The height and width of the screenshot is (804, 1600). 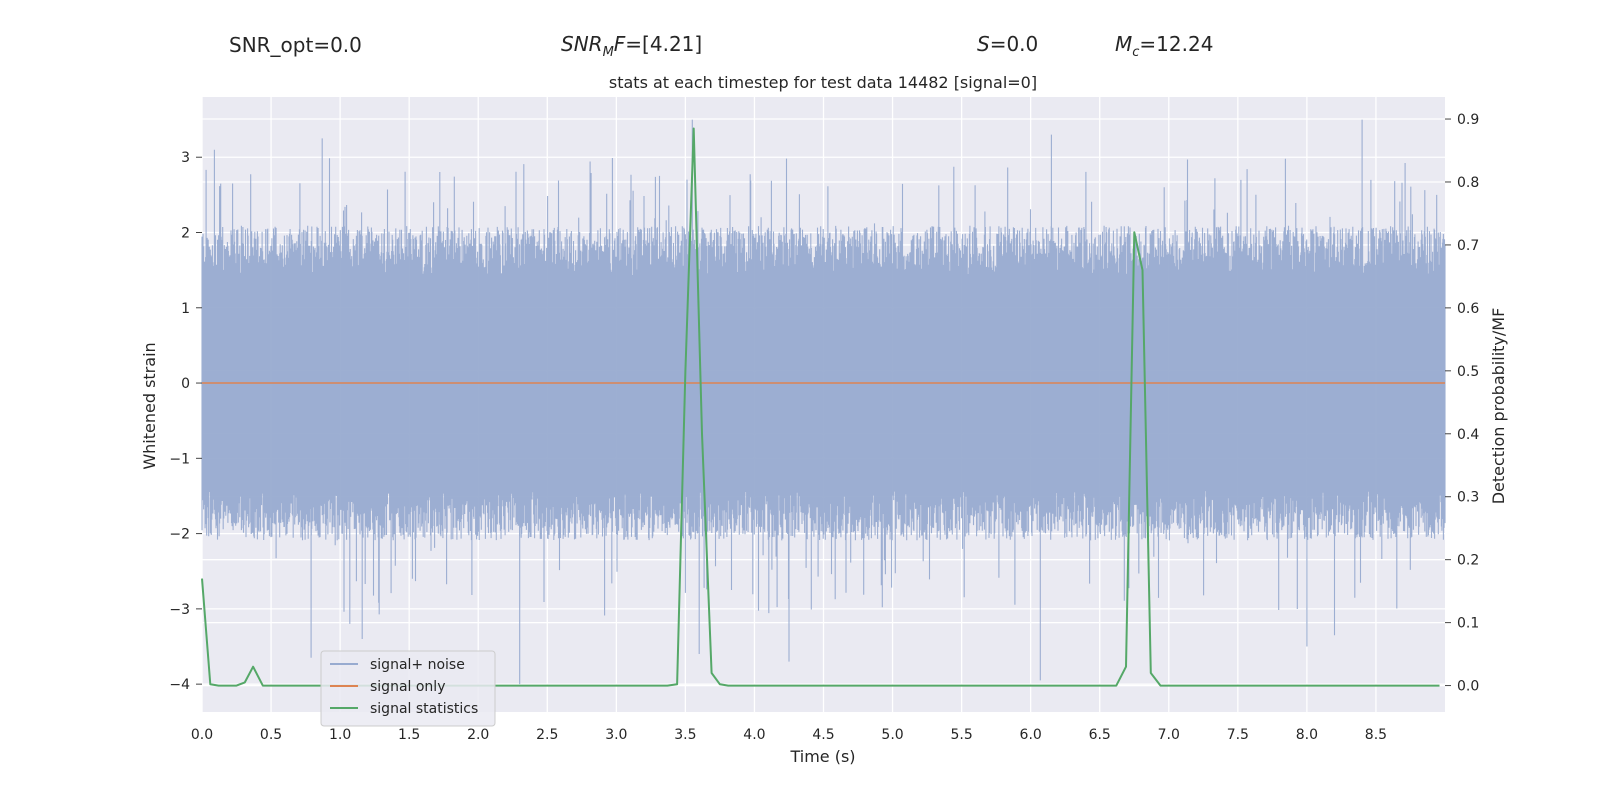 I want to click on x-tick-label: 3.5, so click(x=685, y=735).